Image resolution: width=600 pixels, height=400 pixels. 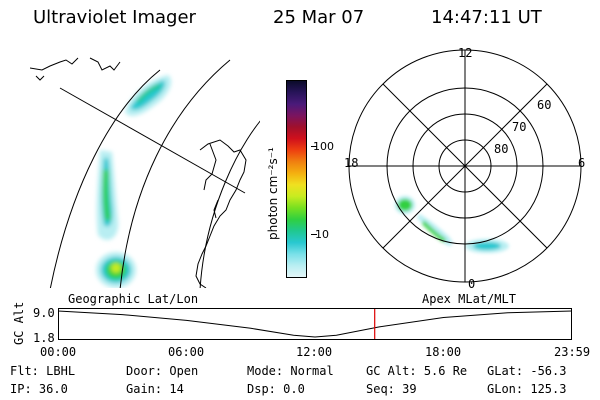 What do you see at coordinates (519, 127) in the screenshot?
I see `mlat-label-70: 70` at bounding box center [519, 127].